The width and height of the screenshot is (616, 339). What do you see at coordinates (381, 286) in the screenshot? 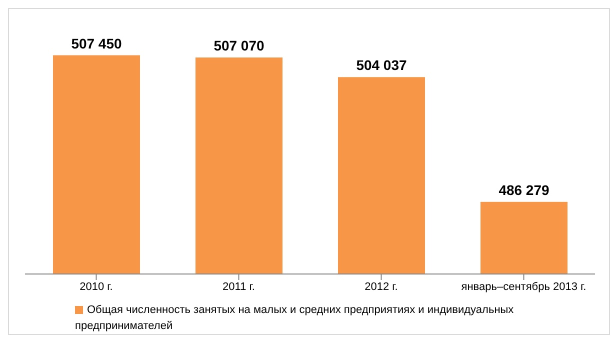
I see `x-tick-label: 2012 г.` at bounding box center [381, 286].